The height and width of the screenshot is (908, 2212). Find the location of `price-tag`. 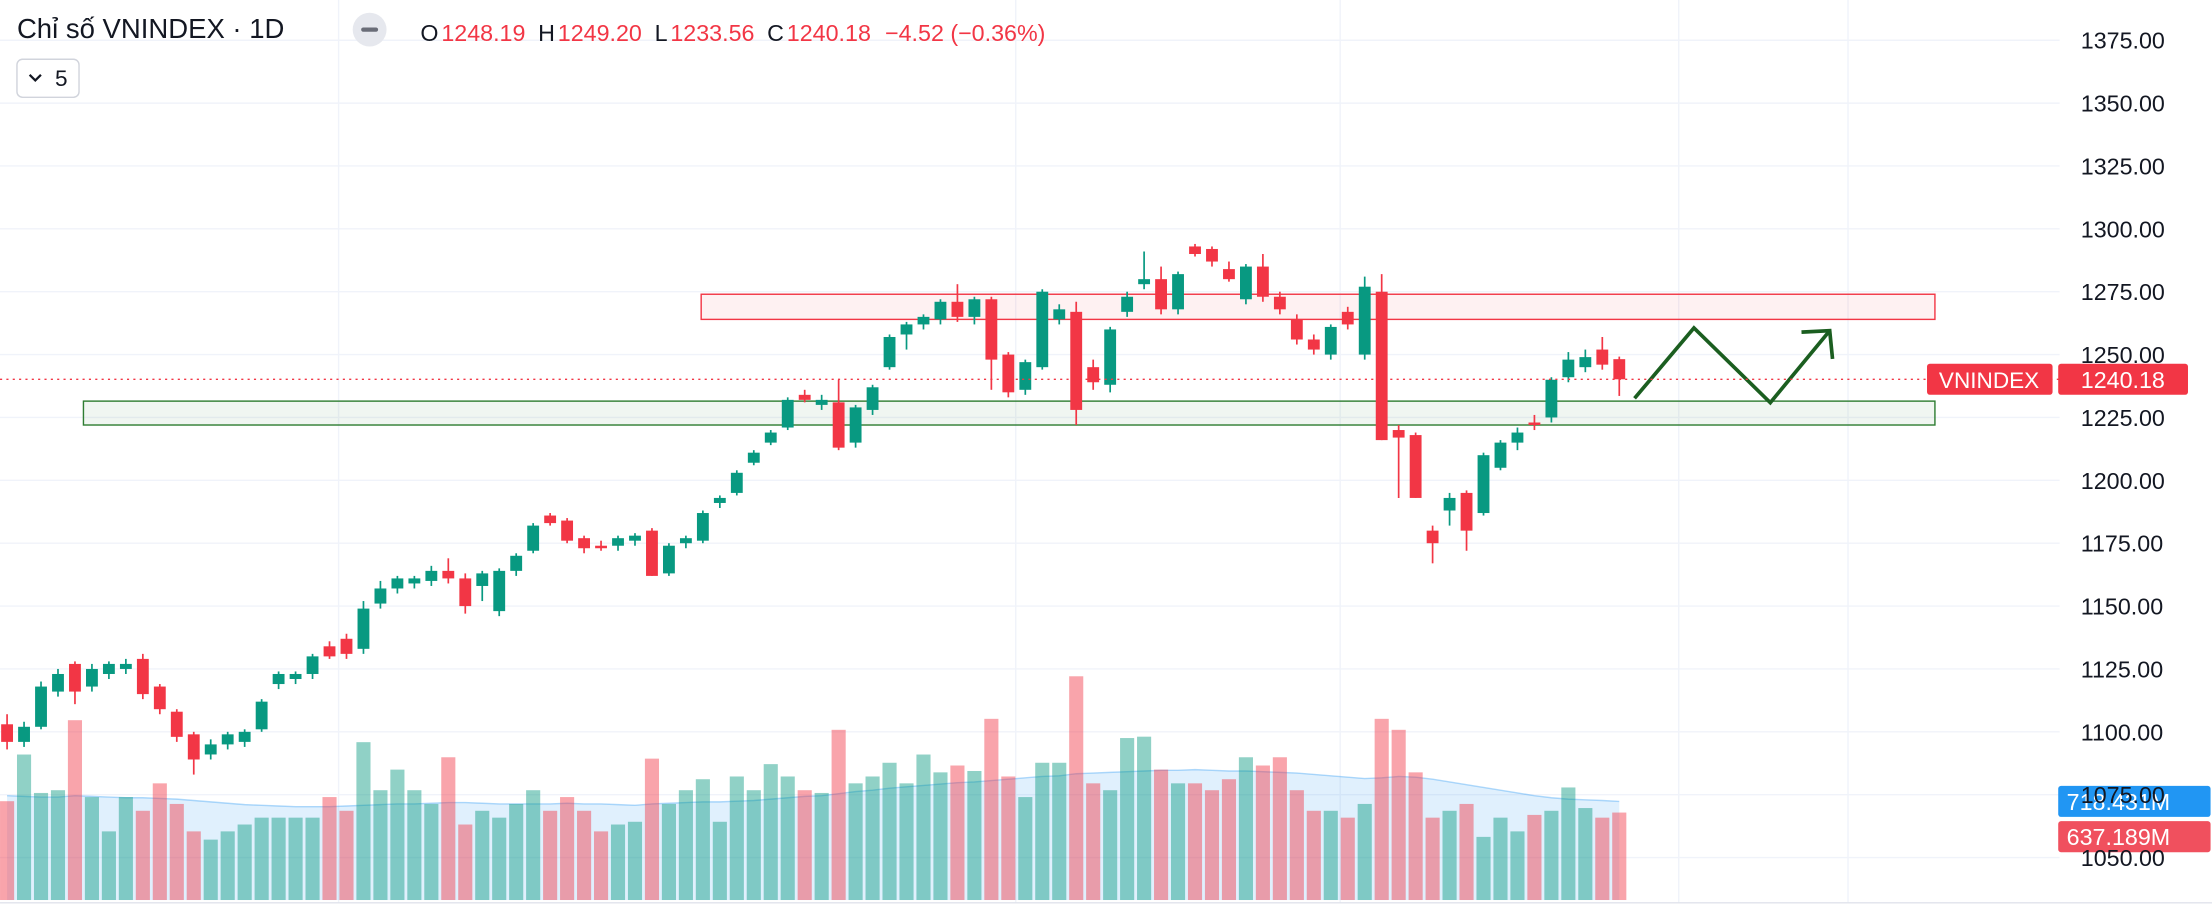

price-tag is located at coordinates (2123, 379).